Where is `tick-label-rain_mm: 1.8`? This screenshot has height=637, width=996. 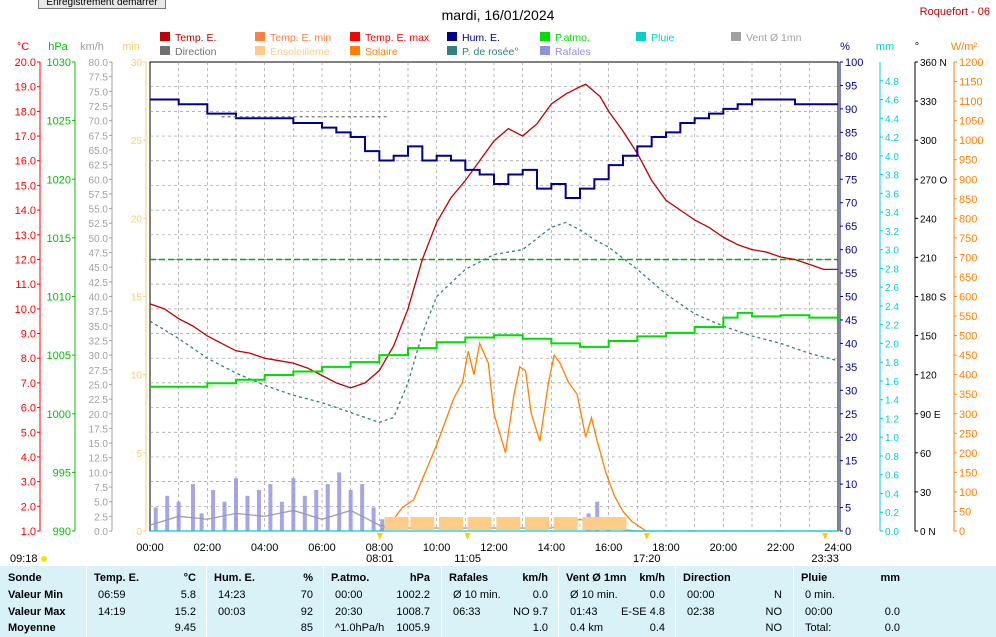 tick-label-rain_mm: 1.8 is located at coordinates (892, 363).